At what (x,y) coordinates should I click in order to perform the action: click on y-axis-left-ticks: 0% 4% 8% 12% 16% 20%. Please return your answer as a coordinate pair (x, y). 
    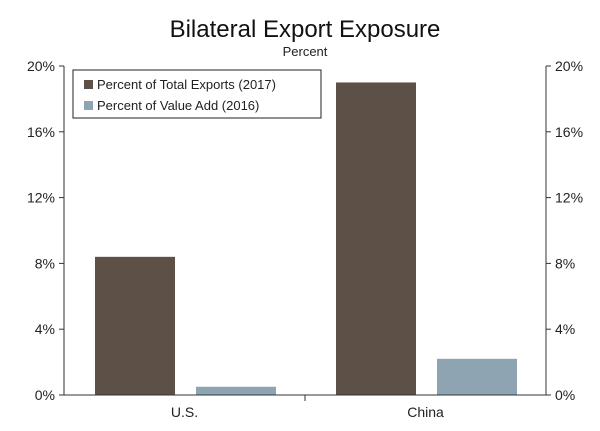
    Looking at the image, I should click on (45, 230).